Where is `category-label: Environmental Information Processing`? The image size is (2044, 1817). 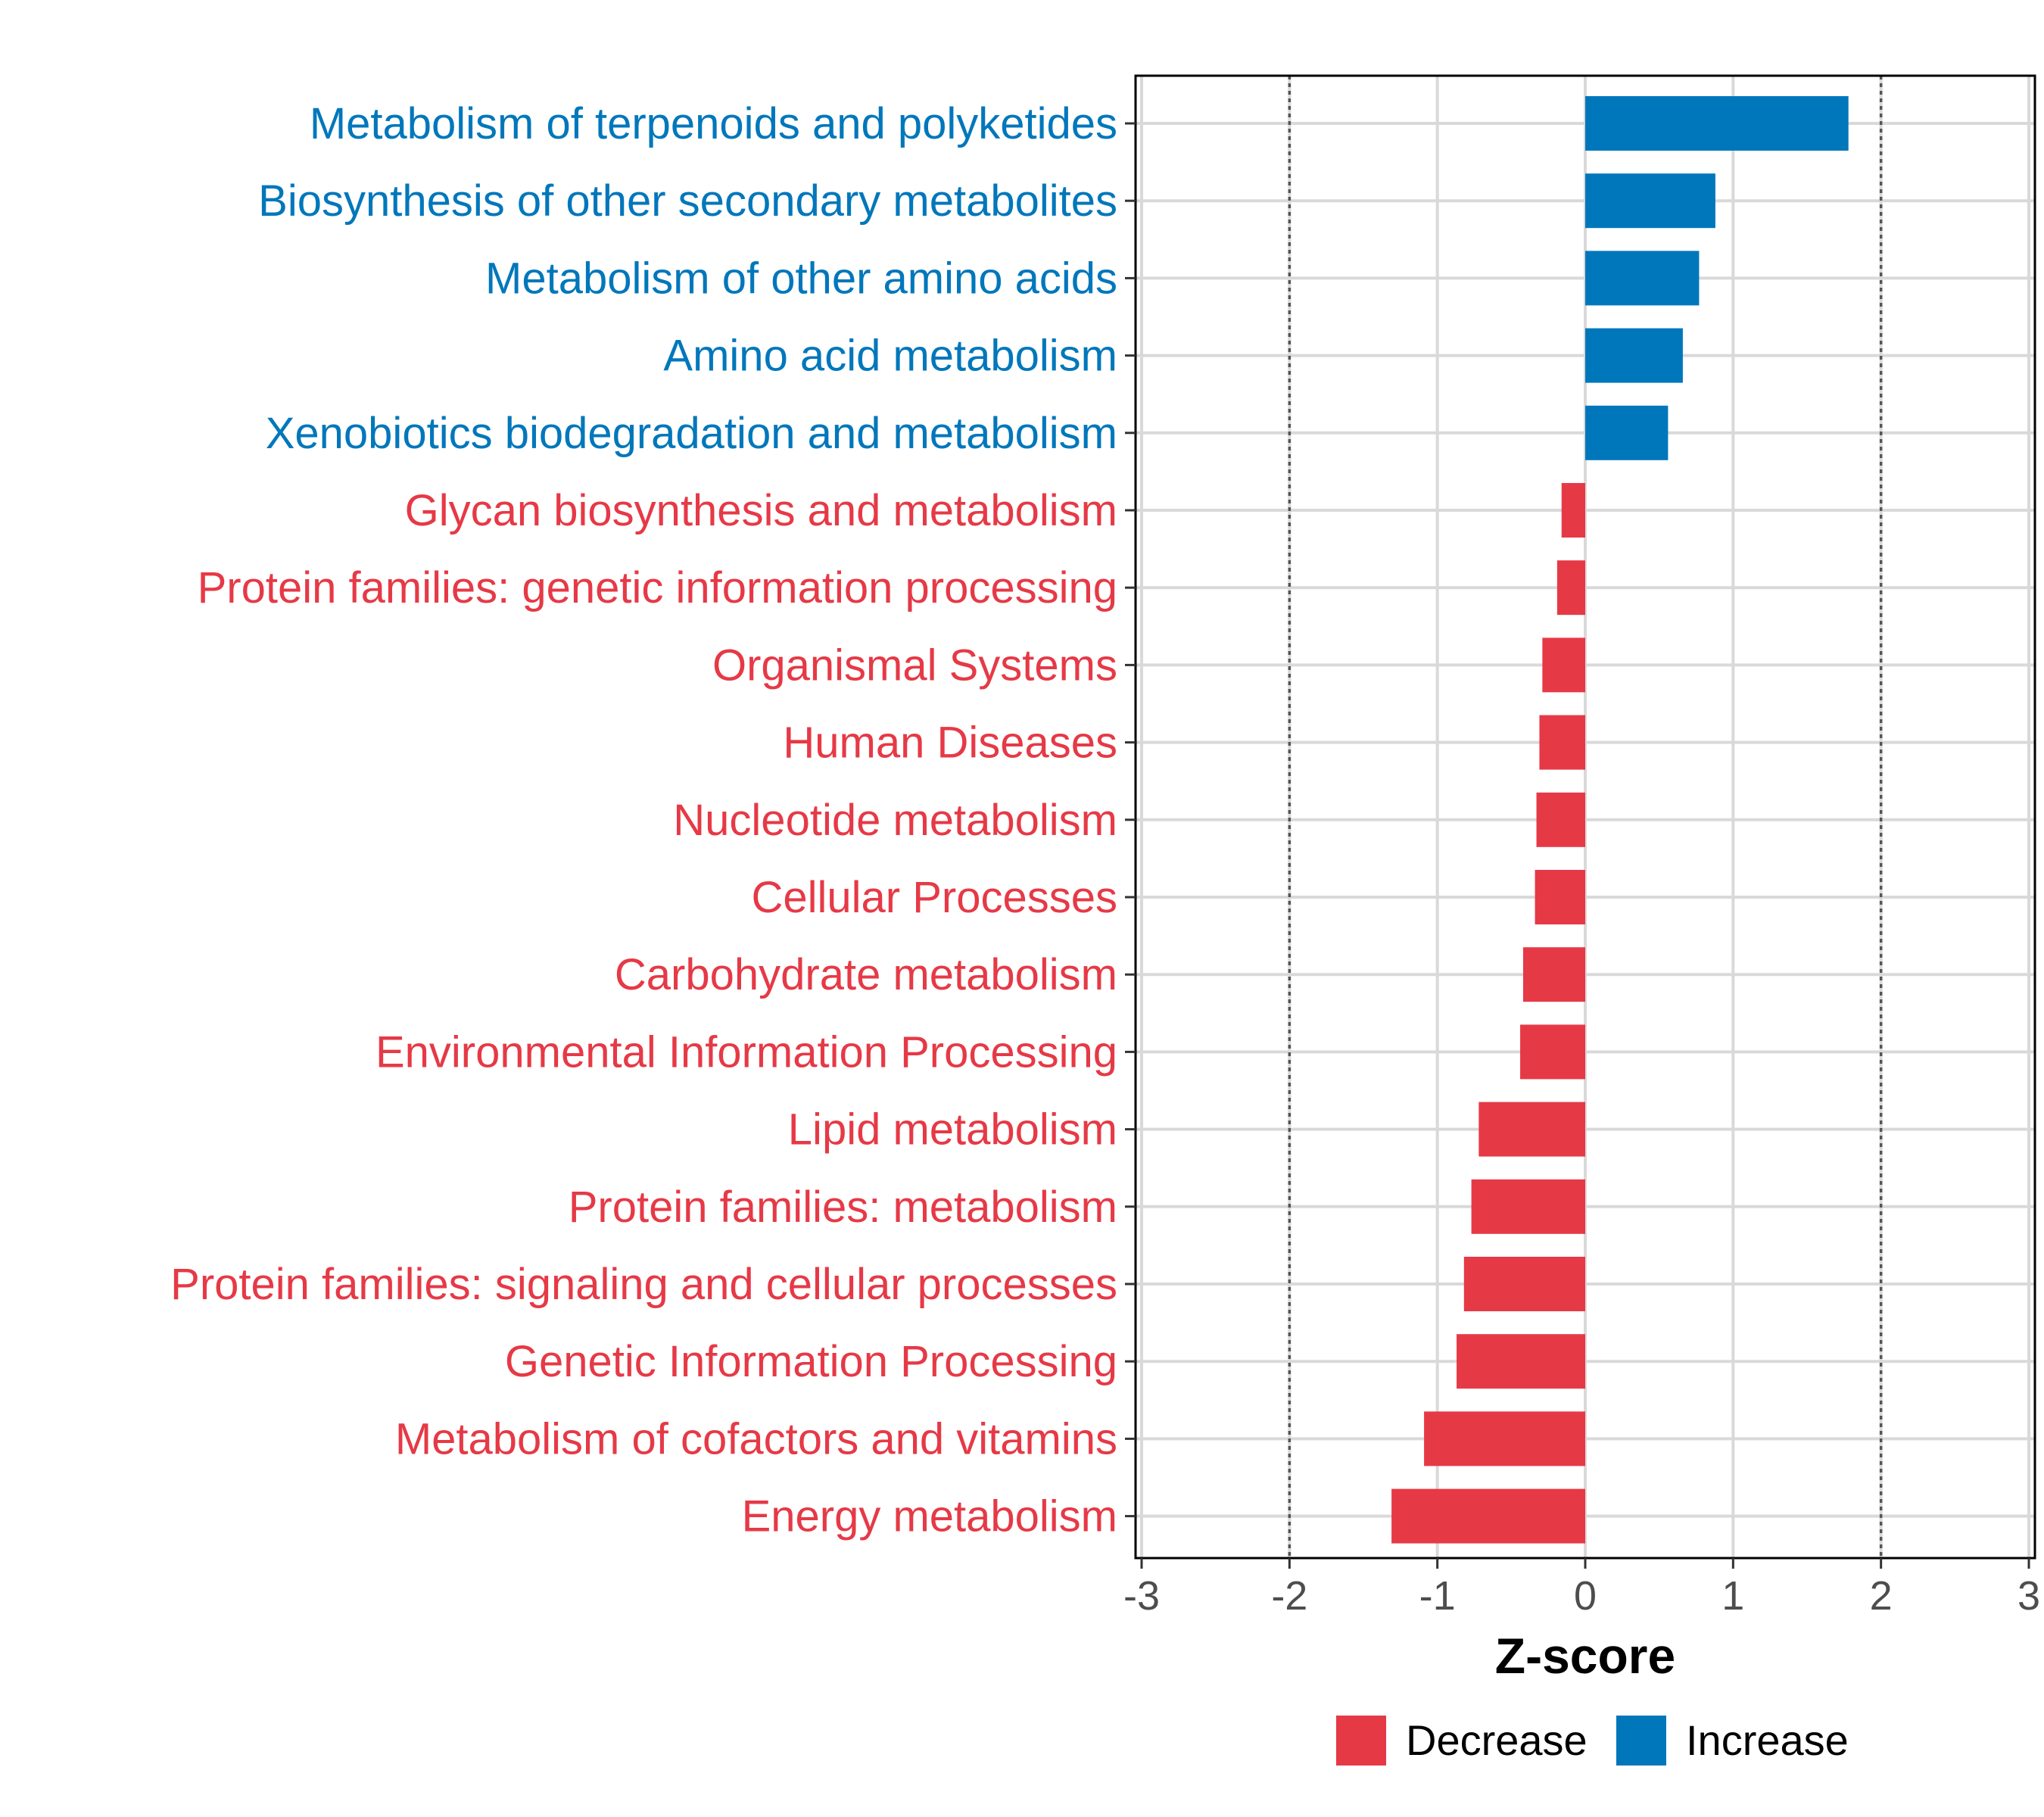 category-label: Environmental Information Processing is located at coordinates (746, 1052).